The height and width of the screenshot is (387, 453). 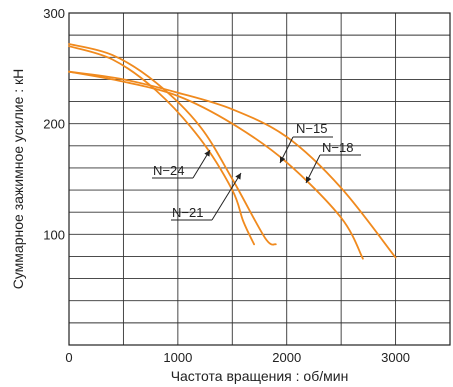 What do you see at coordinates (168, 170) in the screenshot?
I see `annotation-label: N−24` at bounding box center [168, 170].